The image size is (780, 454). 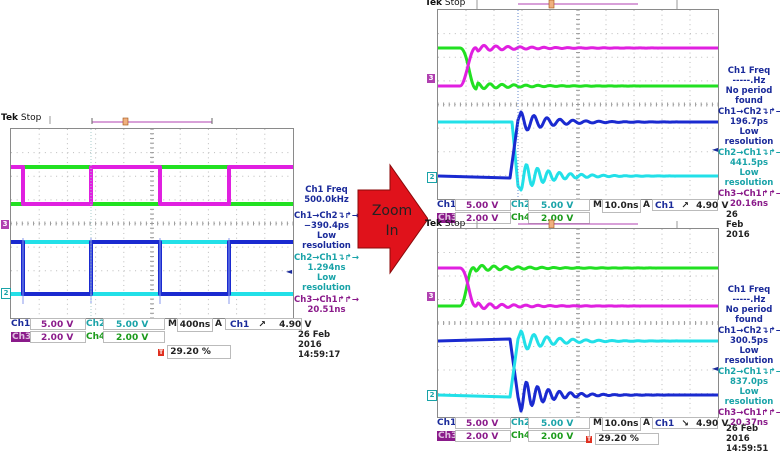 What do you see at coordinates (749, 418) in the screenshot?
I see `measurement-ch3-ch1-delay: Ch3→Ch1↱↱→ 20.37ns` at bounding box center [749, 418].